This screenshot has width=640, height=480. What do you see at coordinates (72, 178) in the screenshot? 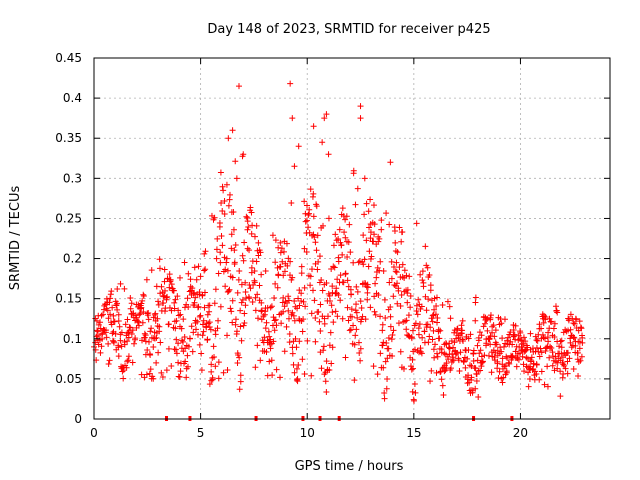
I see `y-tick-label: 0.3` at bounding box center [72, 178].